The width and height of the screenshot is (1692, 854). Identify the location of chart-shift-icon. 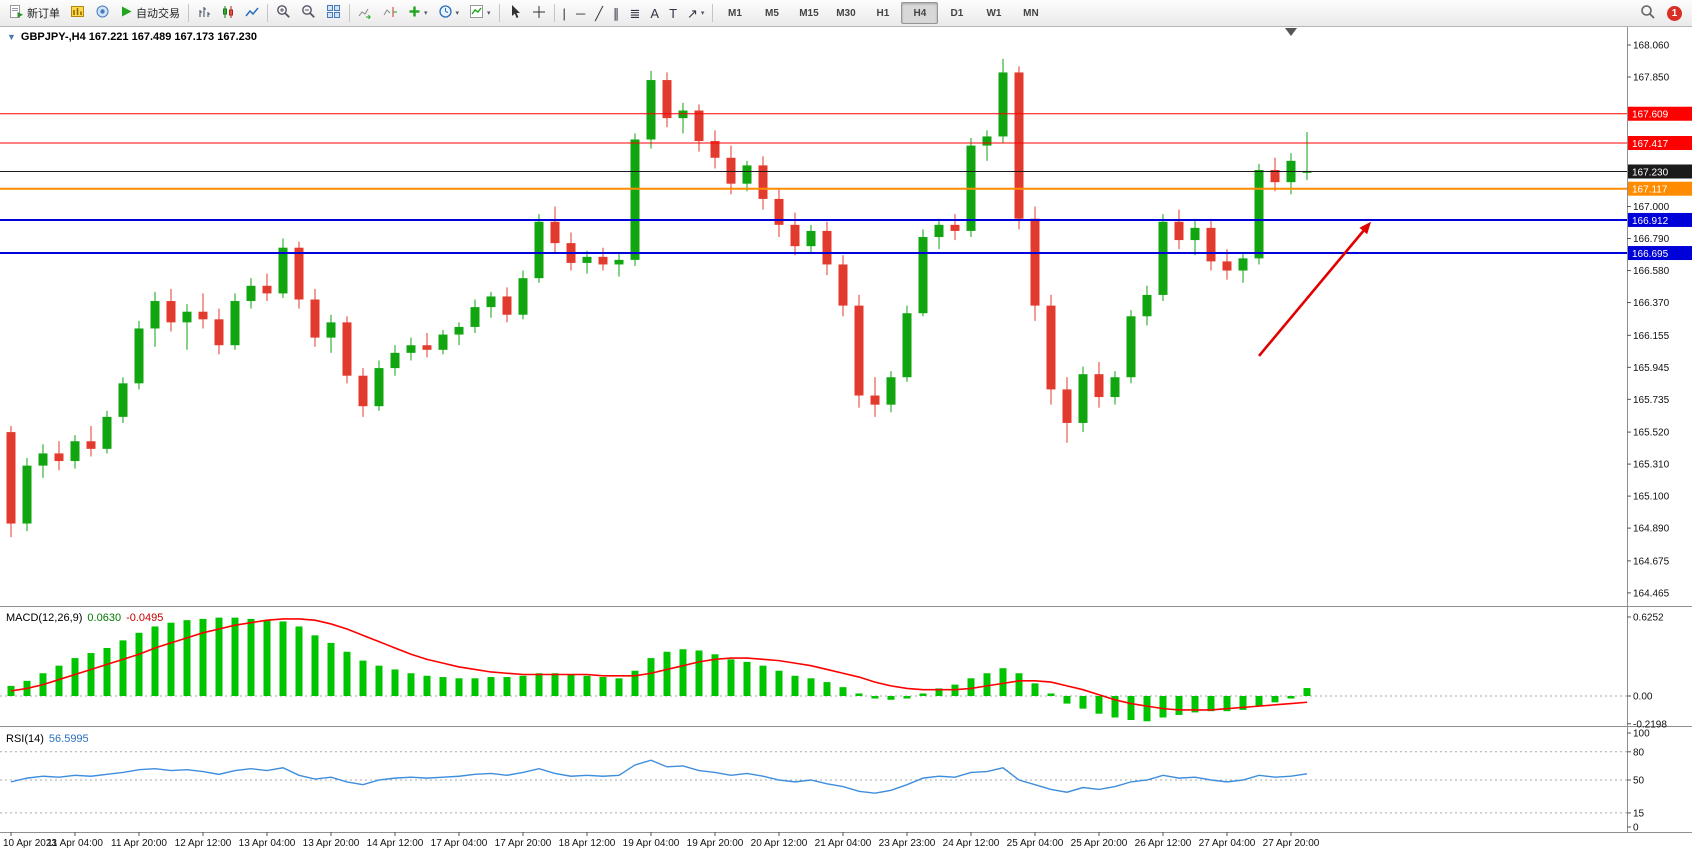
(390, 13).